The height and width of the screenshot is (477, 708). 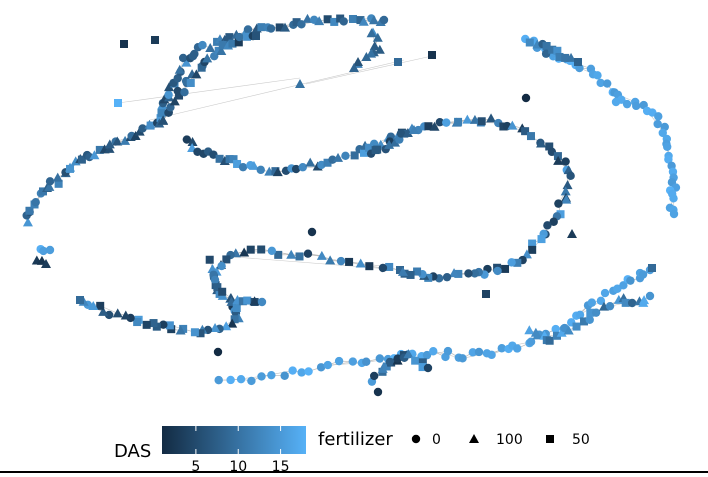 What do you see at coordinates (369, 70) in the screenshot?
I see `long-edge` at bounding box center [369, 70].